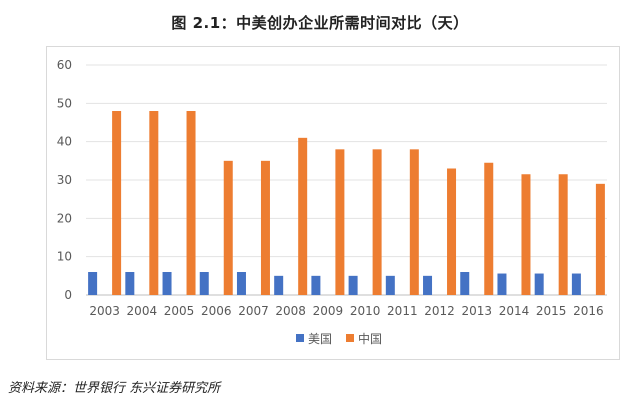 This screenshot has width=640, height=402. What do you see at coordinates (370, 338) in the screenshot?
I see `legend-label-cn: 中国` at bounding box center [370, 338].